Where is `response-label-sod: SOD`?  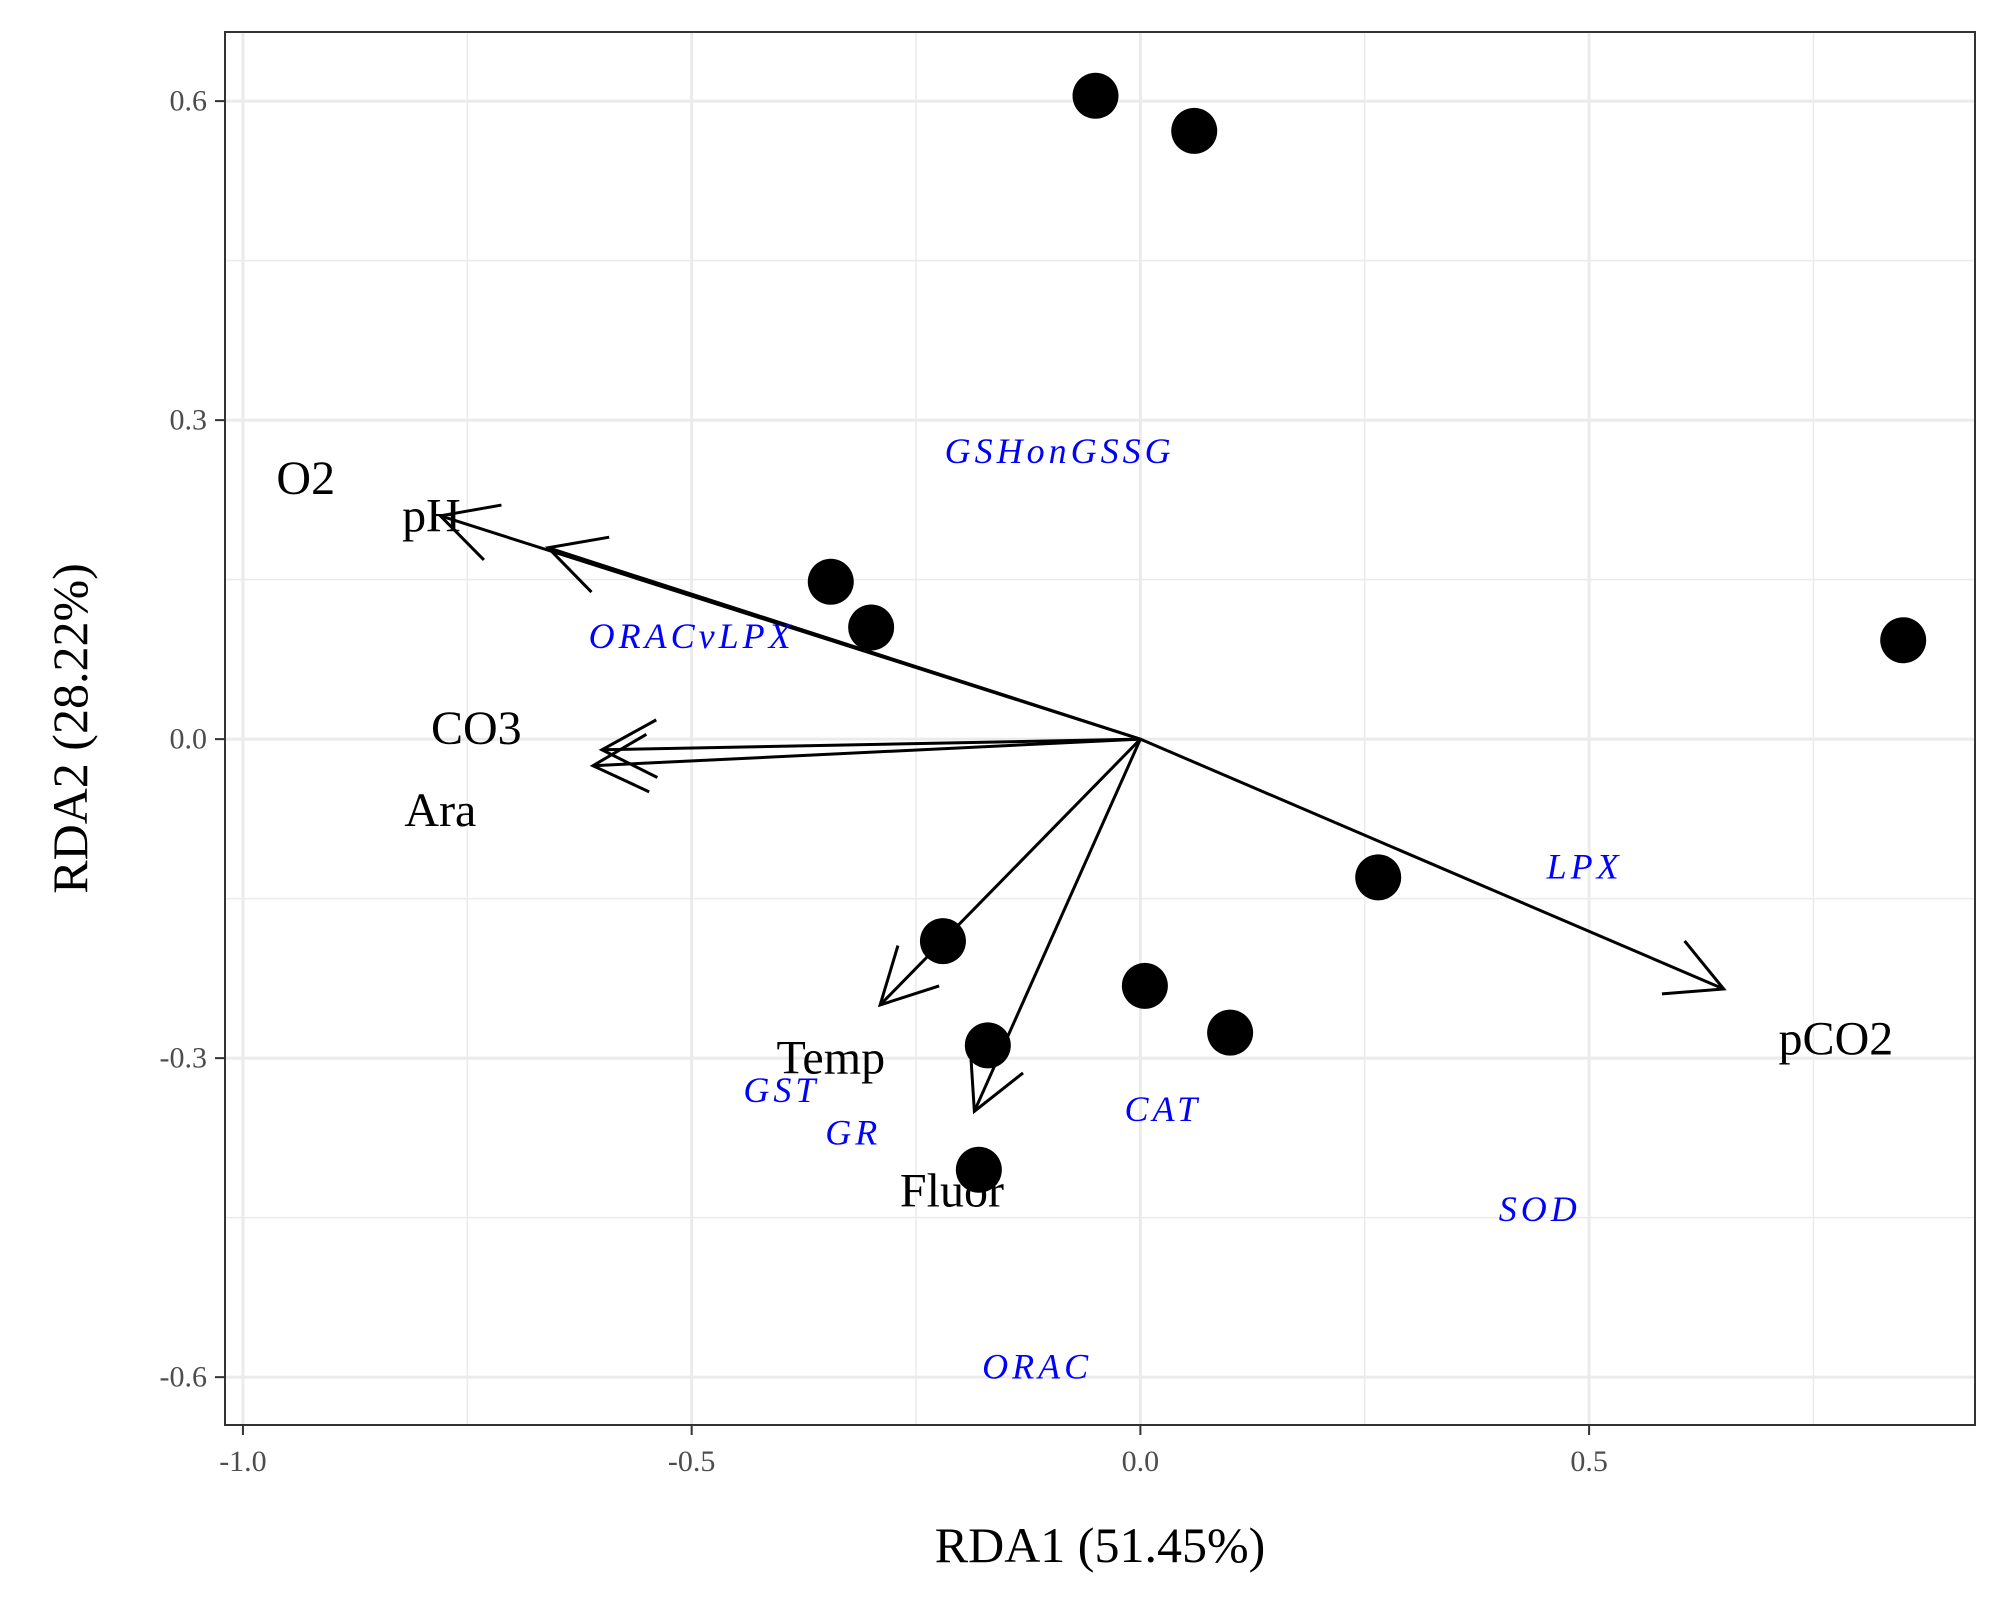
response-label-sod: SOD is located at coordinates (1540, 1209).